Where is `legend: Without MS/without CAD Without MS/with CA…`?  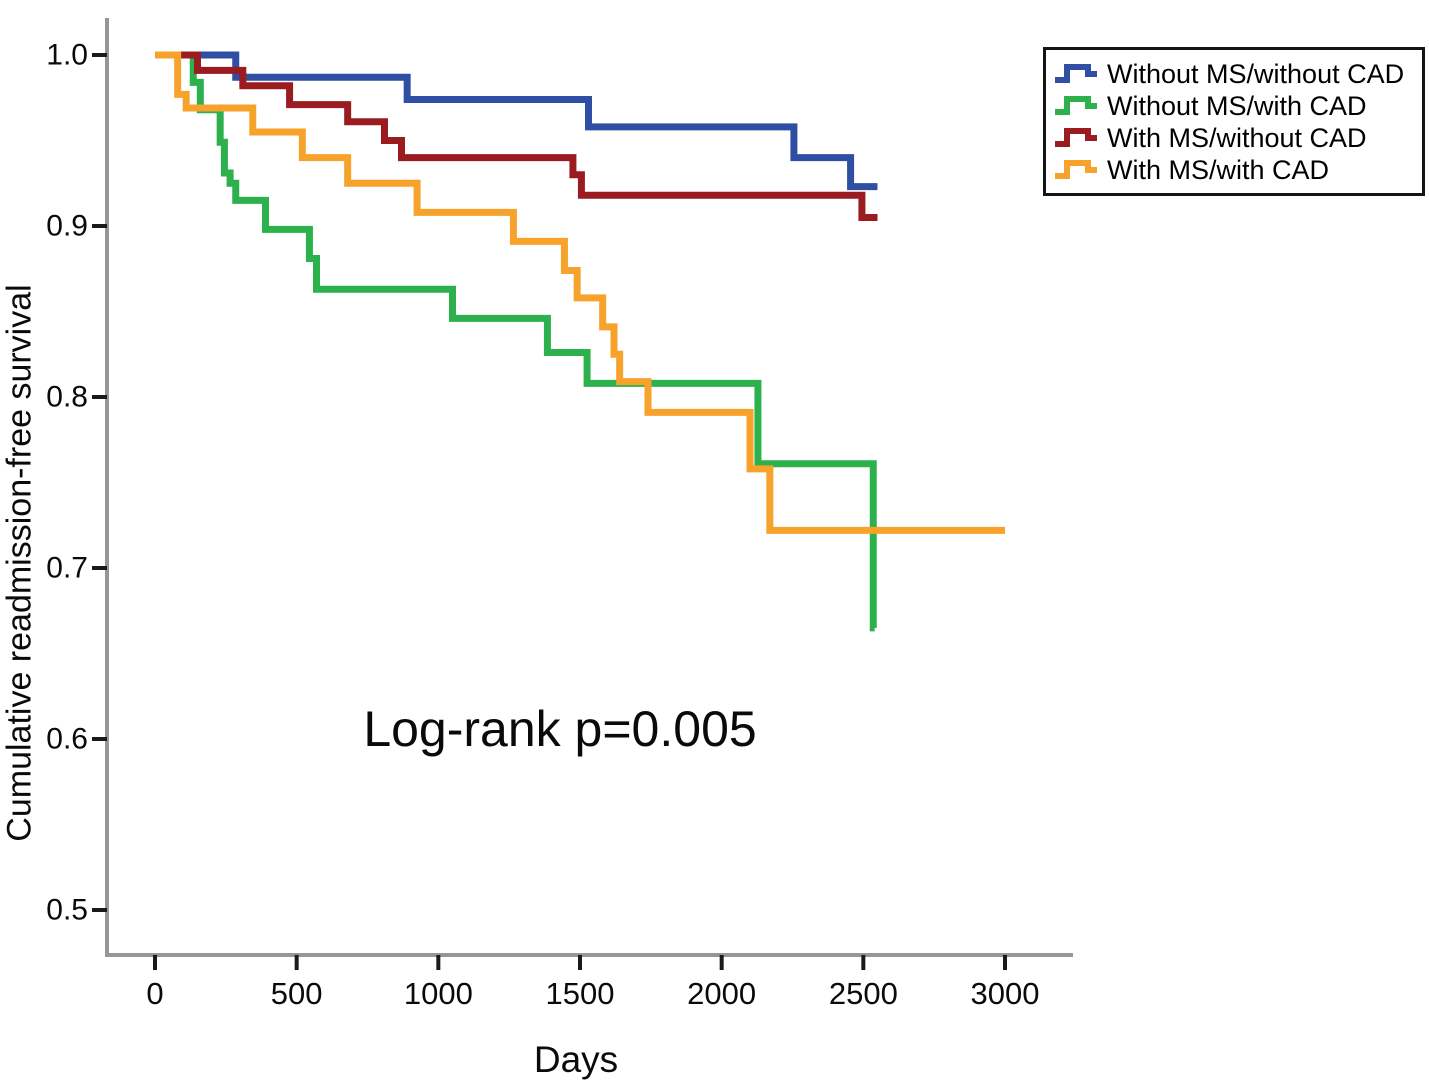
legend: Without MS/without CAD Without MS/with CA… is located at coordinates (1234, 121).